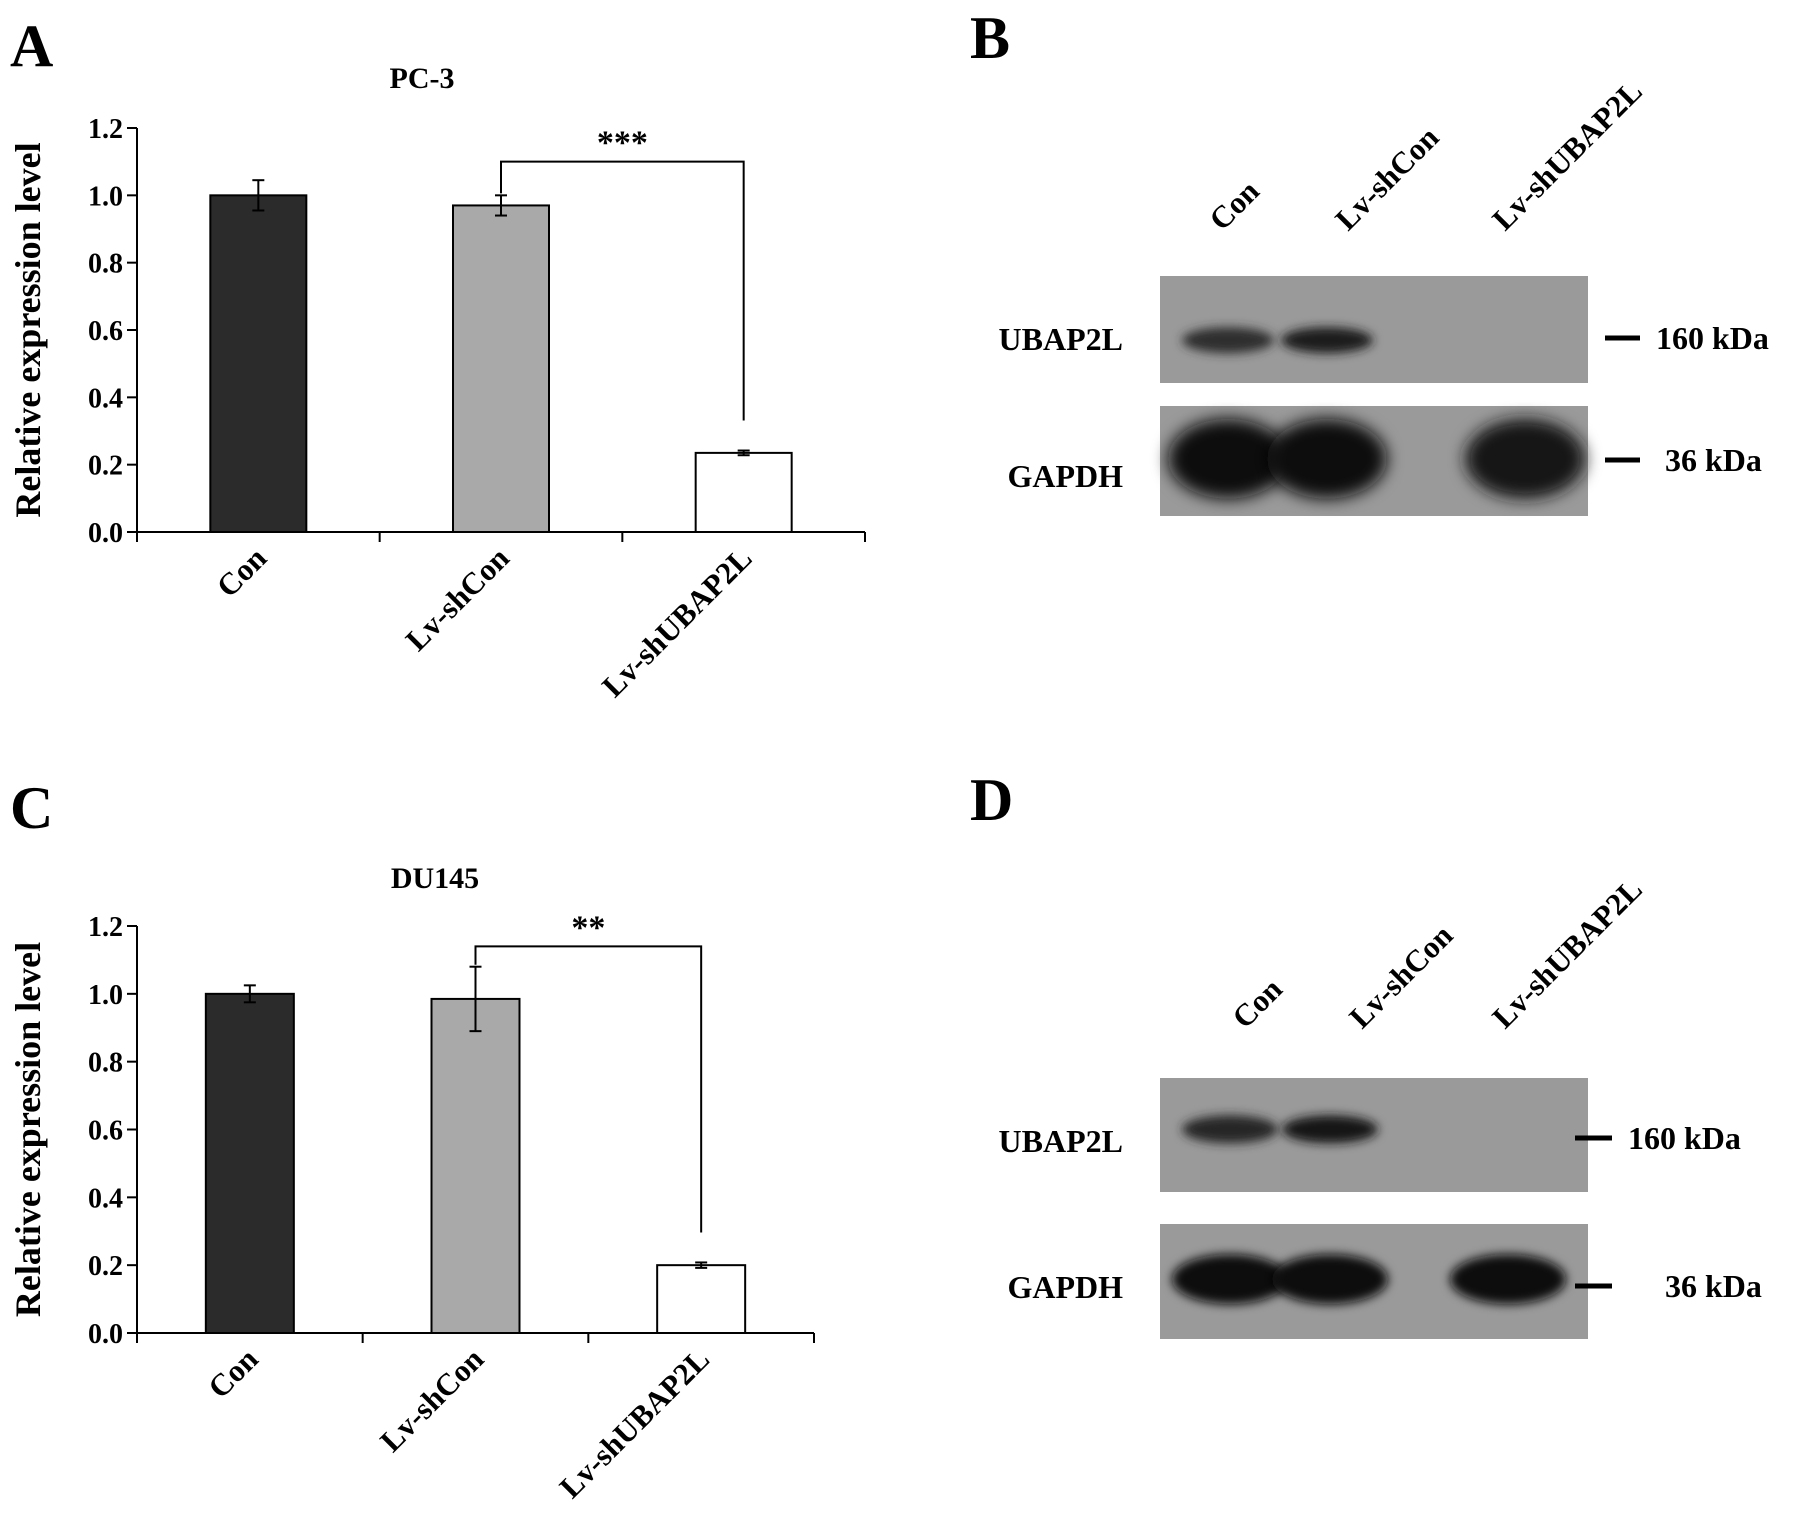 Image resolution: width=1795 pixels, height=1534 pixels. What do you see at coordinates (435, 878) in the screenshot?
I see `chart-title: DU145` at bounding box center [435, 878].